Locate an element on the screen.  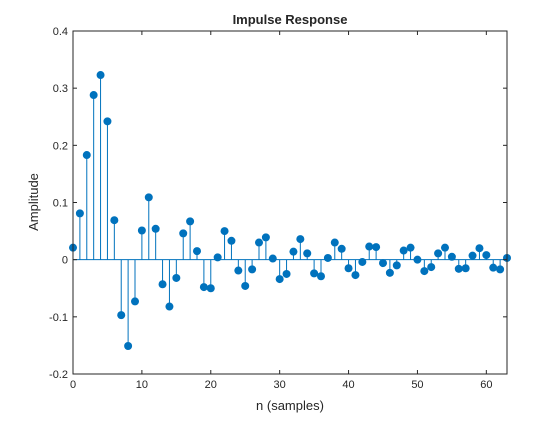
x-tick-label: 60 is located at coordinates (486, 385).